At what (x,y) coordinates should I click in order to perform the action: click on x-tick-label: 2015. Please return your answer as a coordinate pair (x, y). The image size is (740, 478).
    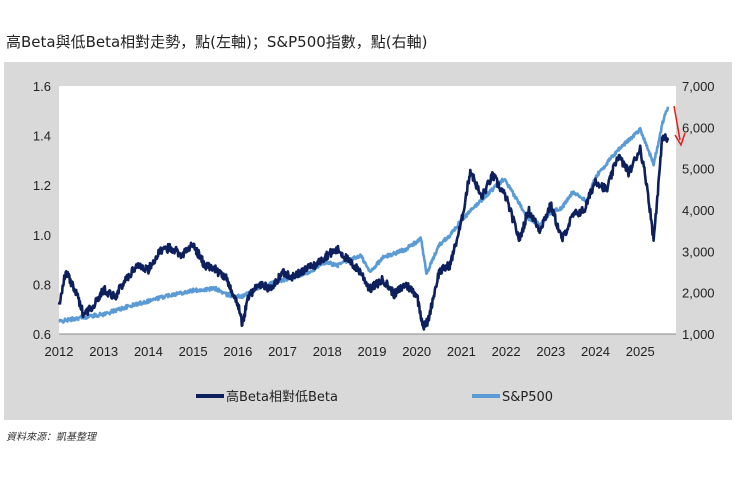
    Looking at the image, I should click on (193, 351).